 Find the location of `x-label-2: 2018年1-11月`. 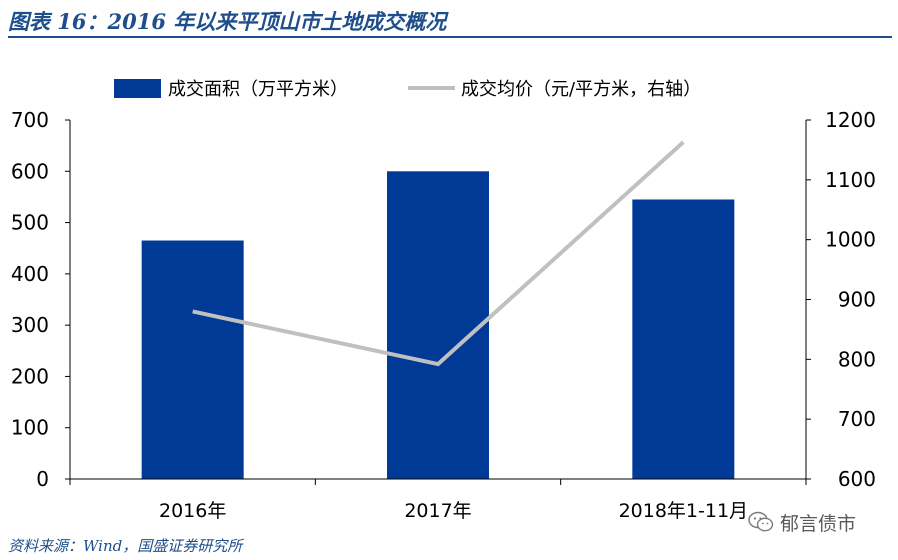

x-label-2: 2018年1-11月 is located at coordinates (683, 511).